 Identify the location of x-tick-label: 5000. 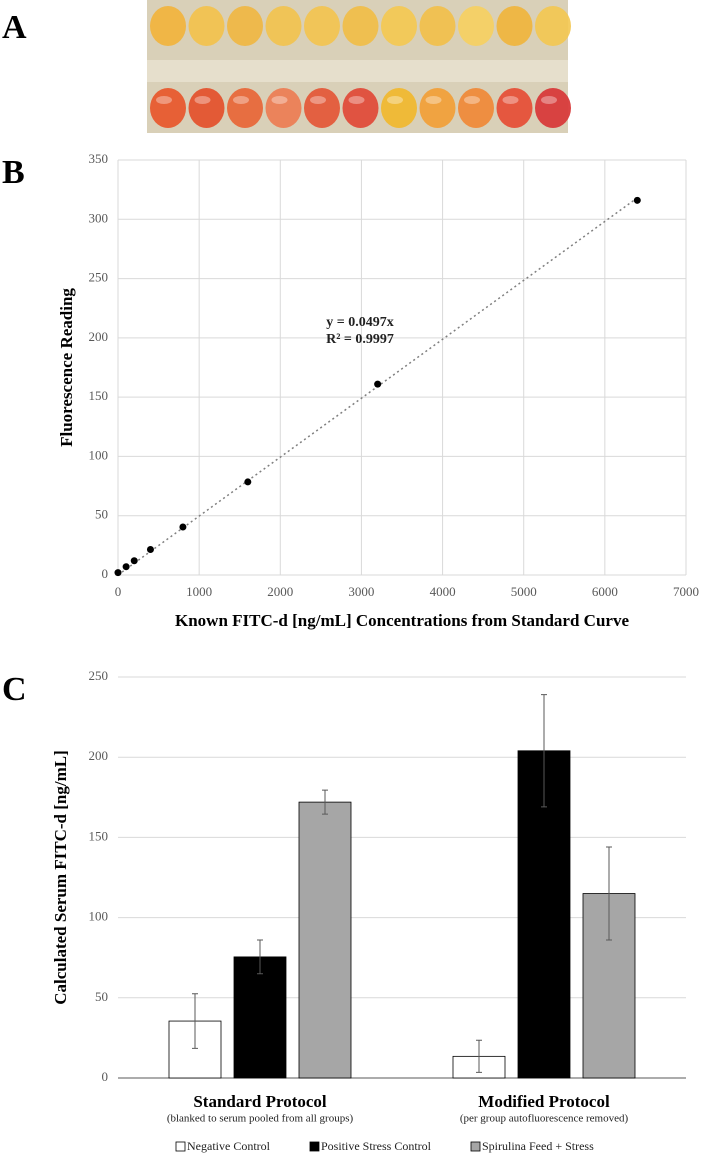
(524, 591).